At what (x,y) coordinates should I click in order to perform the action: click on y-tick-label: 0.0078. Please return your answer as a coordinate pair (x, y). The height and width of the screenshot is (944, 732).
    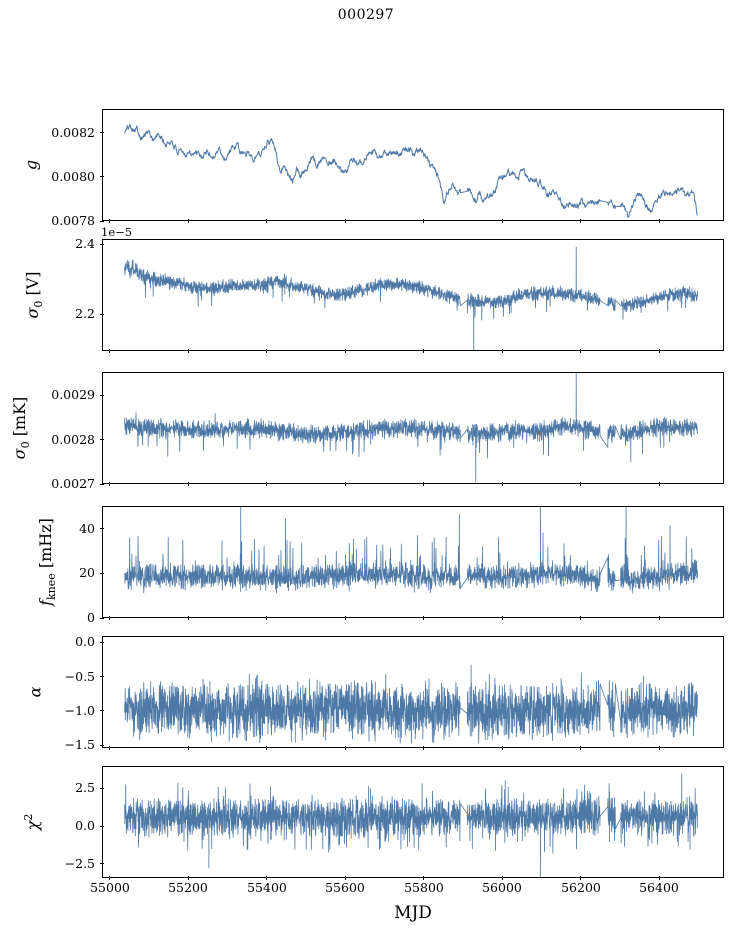
    Looking at the image, I should click on (73, 220).